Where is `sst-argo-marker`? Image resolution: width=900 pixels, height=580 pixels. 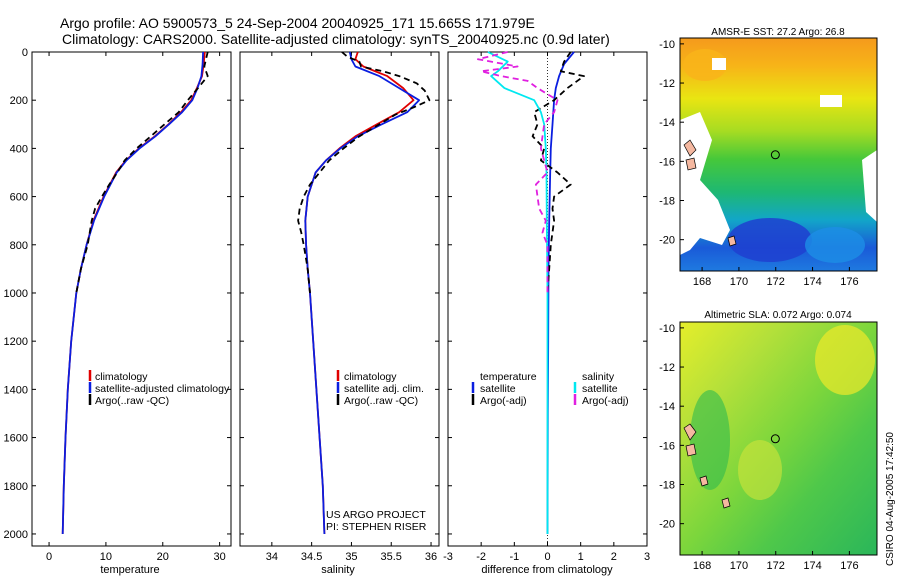 sst-argo-marker is located at coordinates (775, 155).